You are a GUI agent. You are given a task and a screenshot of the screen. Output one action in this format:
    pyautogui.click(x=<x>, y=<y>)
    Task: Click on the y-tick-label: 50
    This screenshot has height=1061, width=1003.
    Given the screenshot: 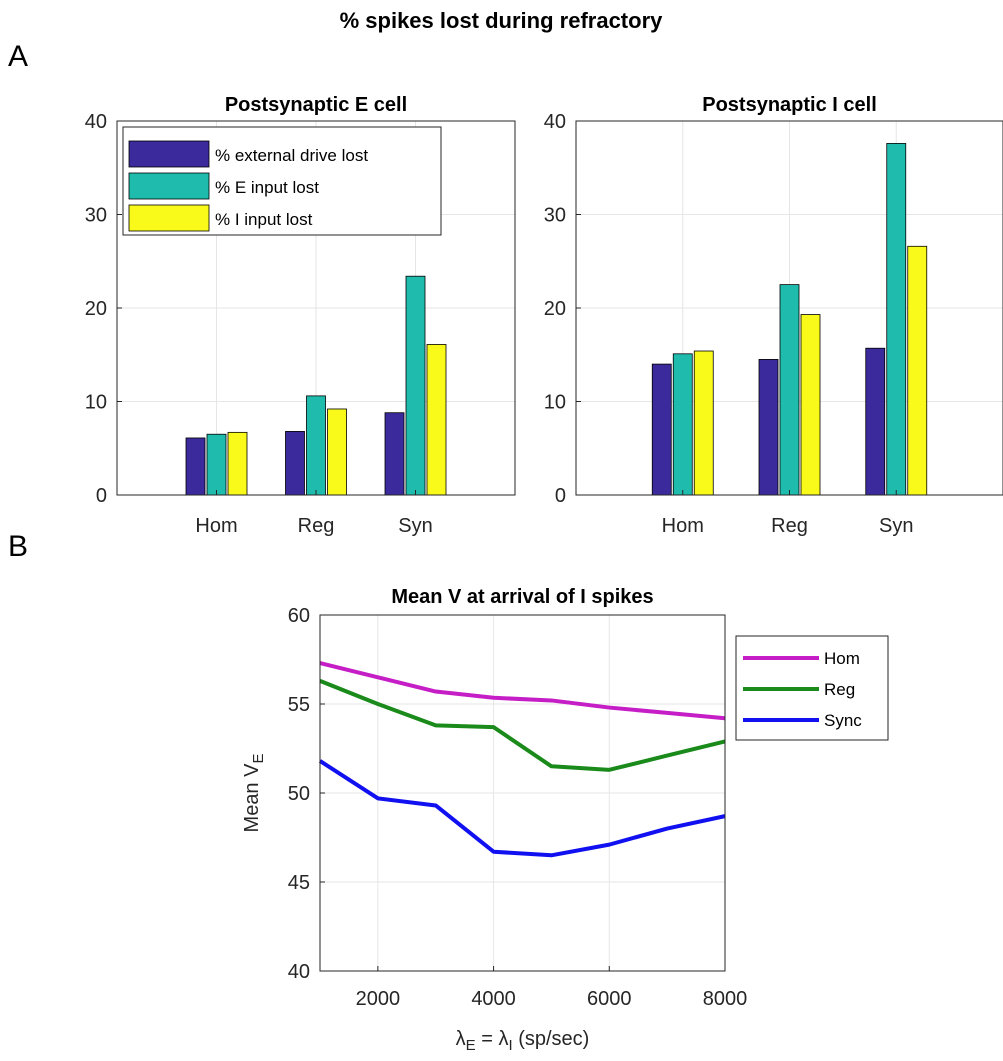 What is the action you would take?
    pyautogui.click(x=299, y=794)
    